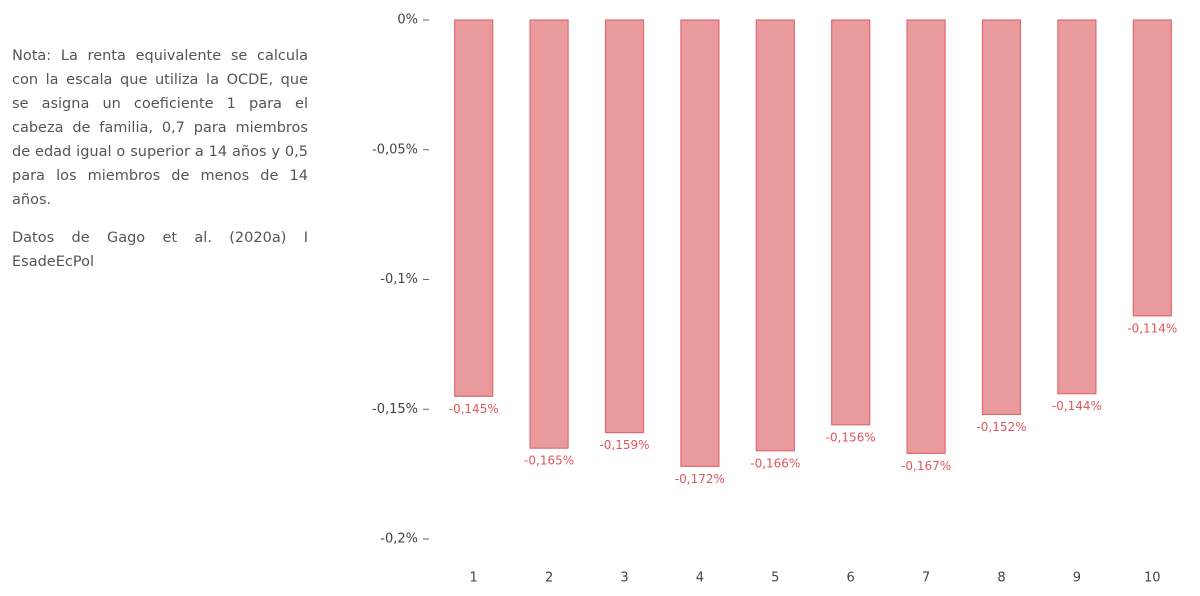  I want to click on value-label: -0,165%, so click(549, 461).